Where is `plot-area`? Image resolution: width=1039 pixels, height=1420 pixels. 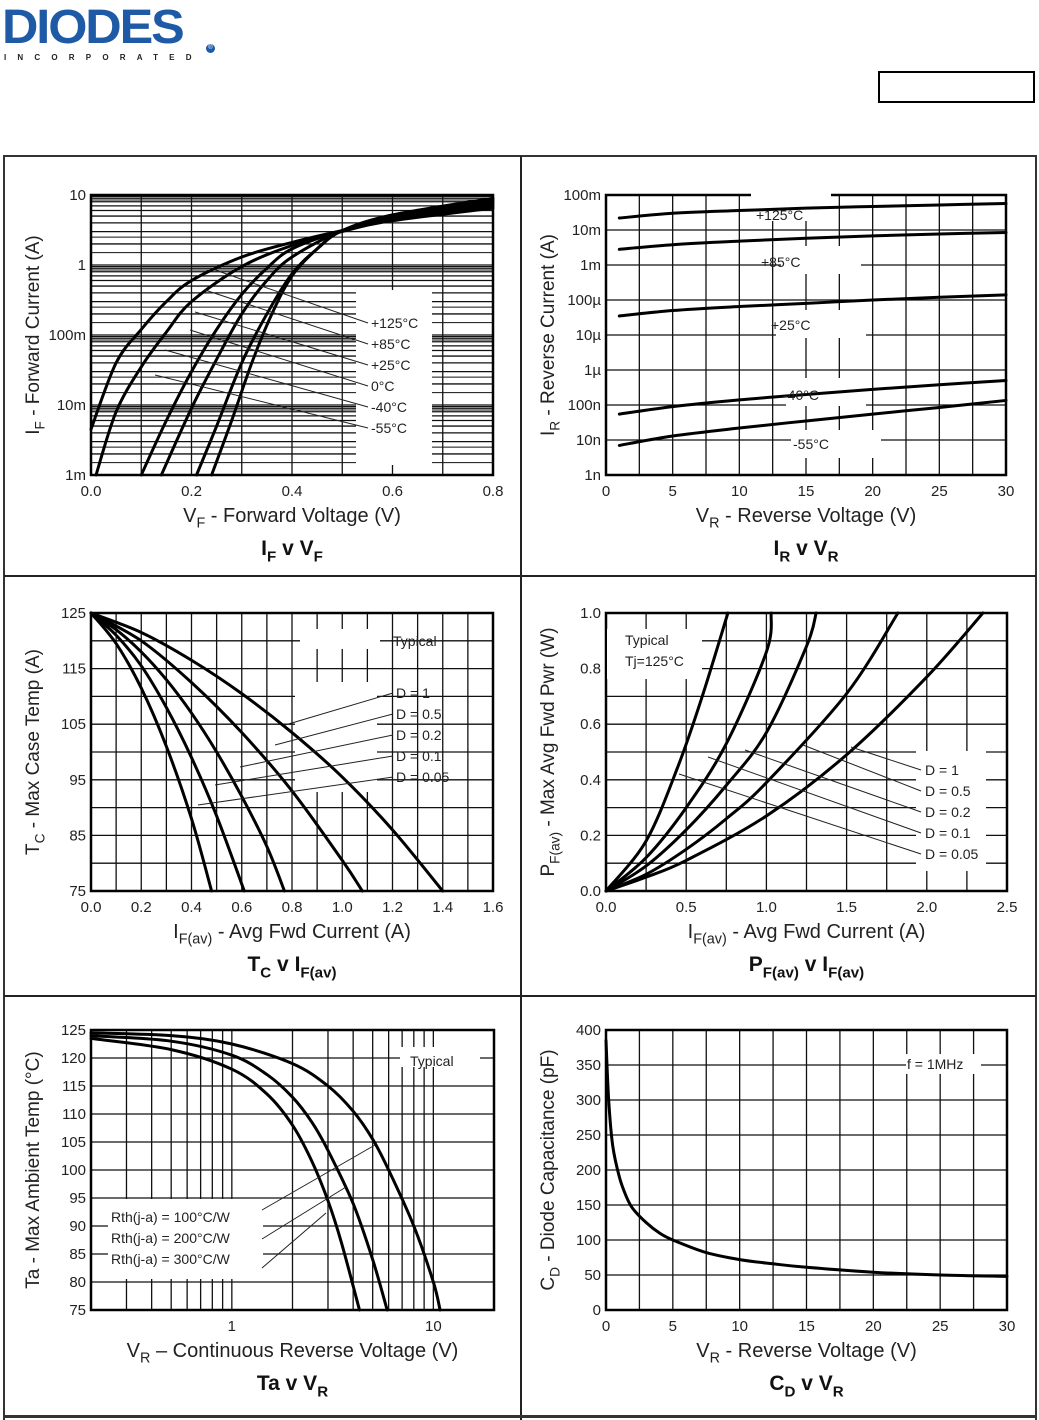 plot-area is located at coordinates (292, 1170).